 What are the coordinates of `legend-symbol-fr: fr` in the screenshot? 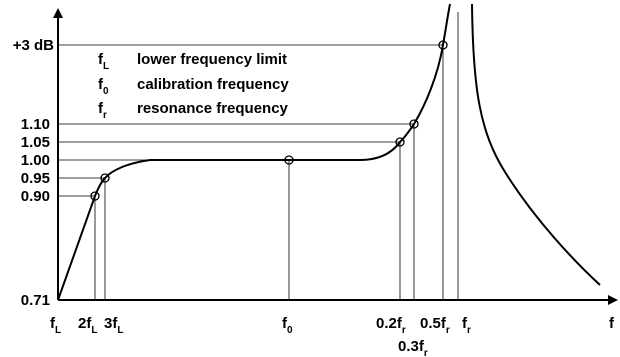 It's located at (102, 110).